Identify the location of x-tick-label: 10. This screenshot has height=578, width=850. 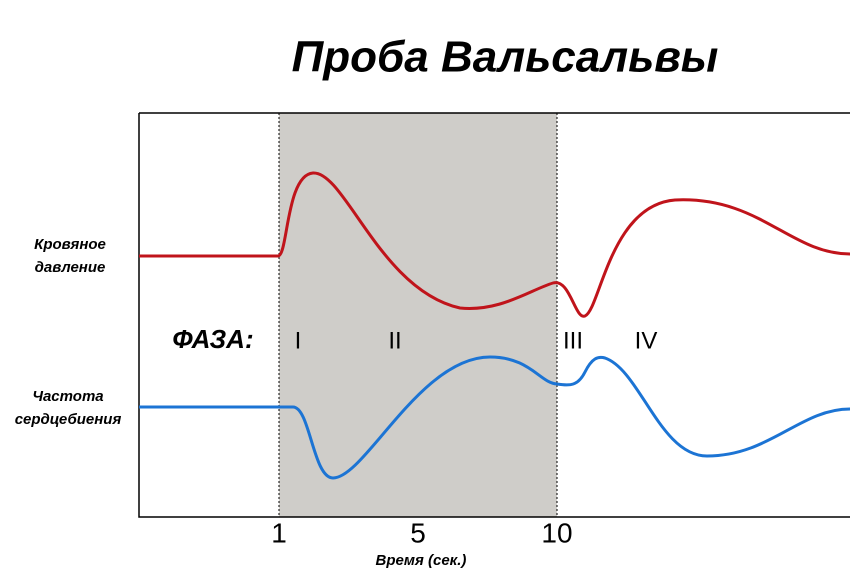
(556, 532).